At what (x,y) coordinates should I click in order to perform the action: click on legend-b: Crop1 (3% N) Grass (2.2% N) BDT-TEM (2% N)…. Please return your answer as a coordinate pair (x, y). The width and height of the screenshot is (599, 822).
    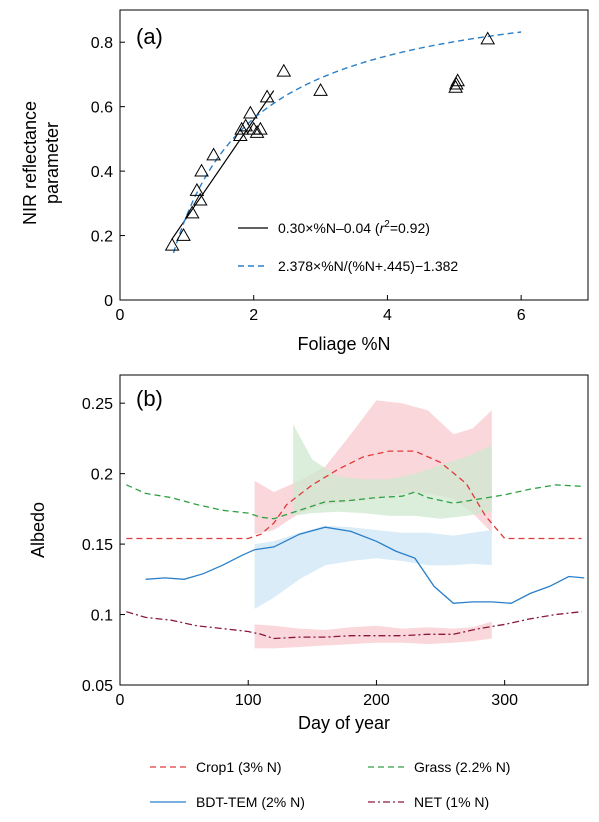
    Looking at the image, I should click on (330, 784).